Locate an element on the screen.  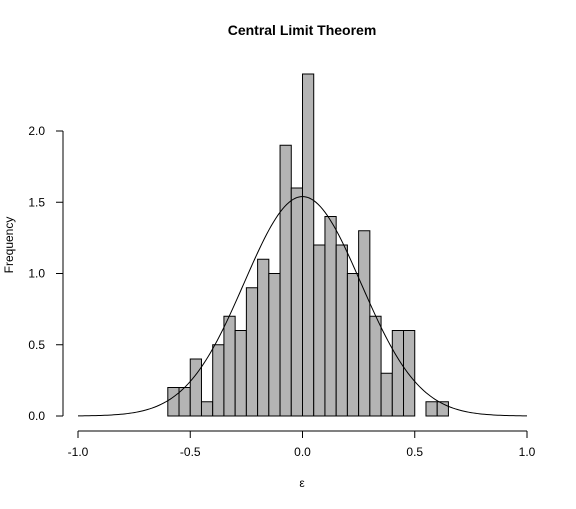
y-tick-label: 0.0 is located at coordinates (36, 416).